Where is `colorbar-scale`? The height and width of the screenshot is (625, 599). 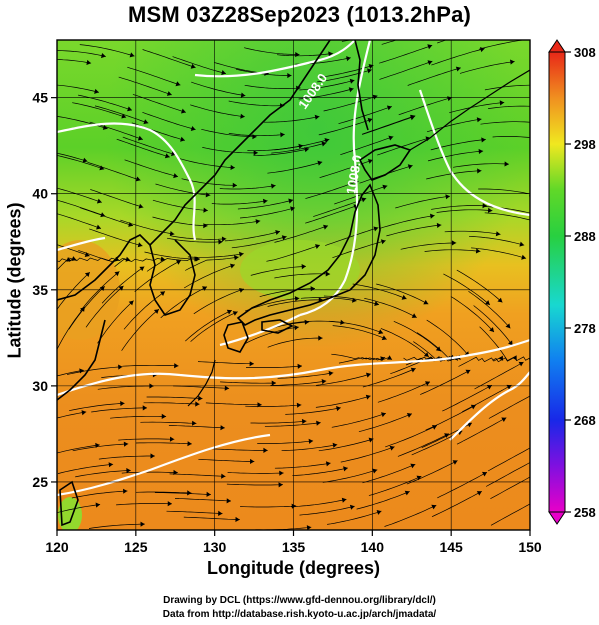 colorbar-scale is located at coordinates (557, 282).